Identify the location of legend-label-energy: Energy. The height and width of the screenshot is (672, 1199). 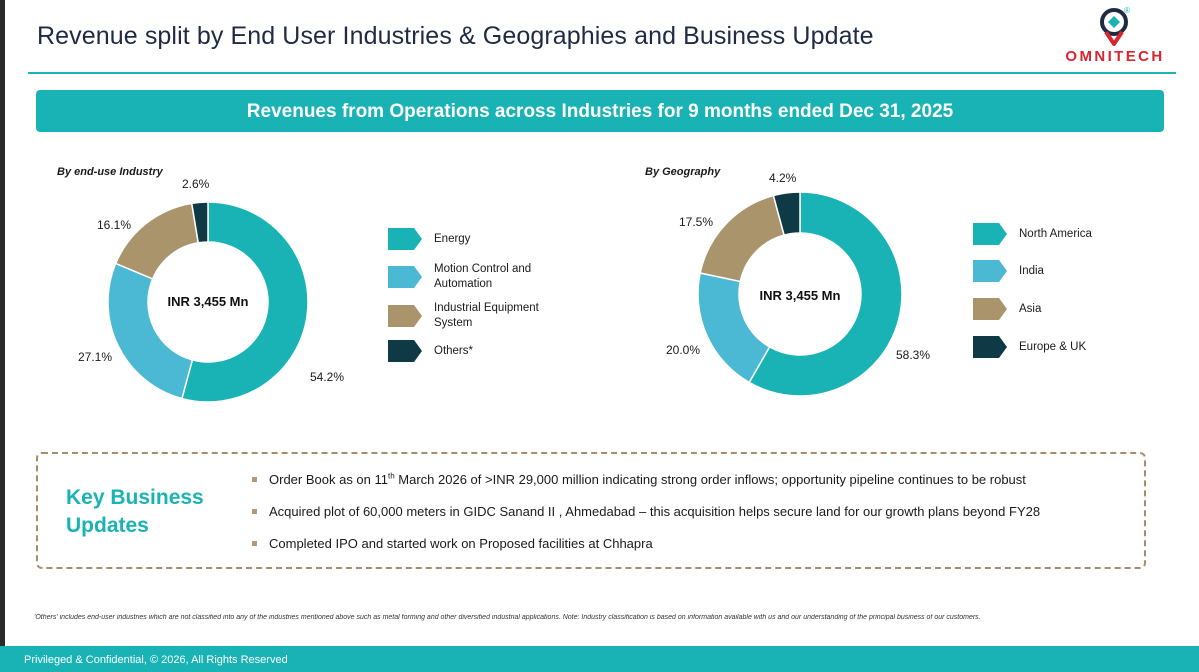
(452, 238).